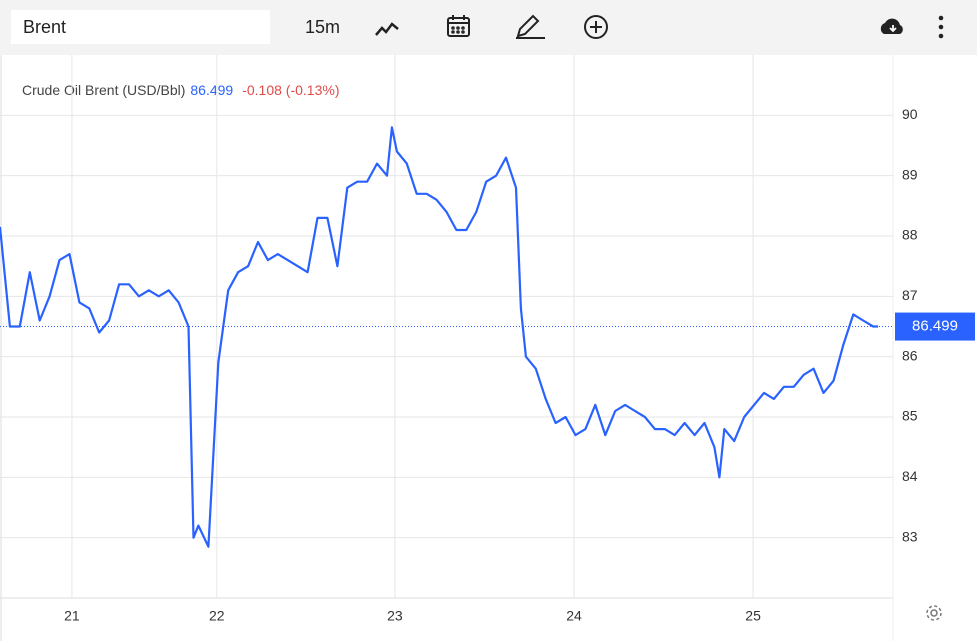  Describe the element at coordinates (140, 27) in the screenshot. I see `search-box: Brent` at that location.